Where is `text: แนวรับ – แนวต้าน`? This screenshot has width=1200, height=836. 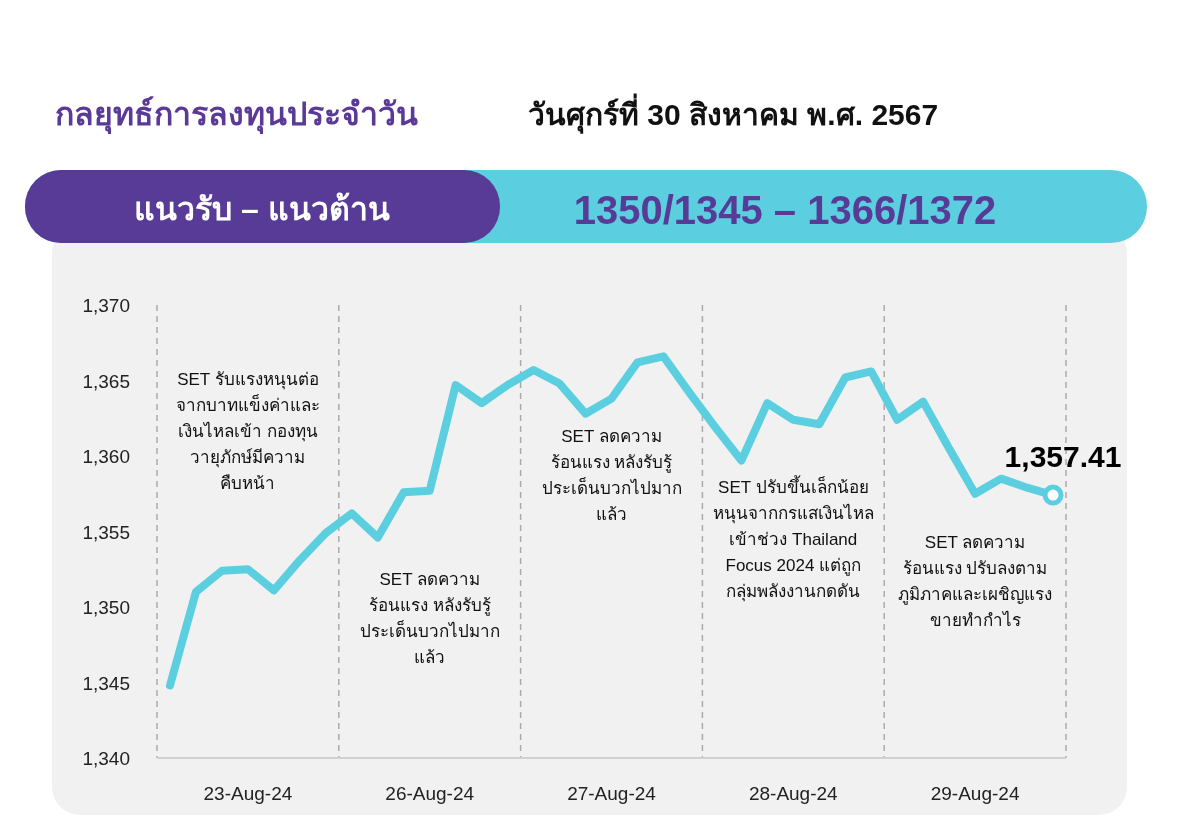
text: แนวรับ – แนวต้าน is located at coordinates (262, 209).